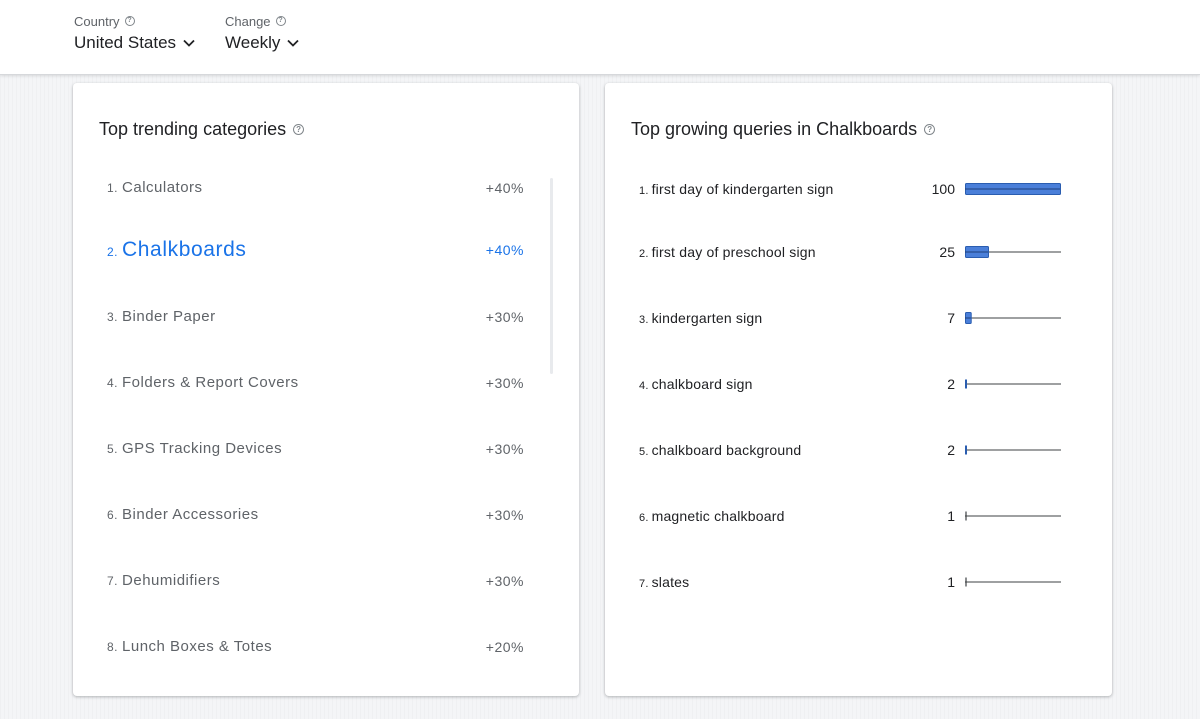 This screenshot has width=1200, height=719. Describe the element at coordinates (947, 252) in the screenshot. I see `query-value: 25` at that location.